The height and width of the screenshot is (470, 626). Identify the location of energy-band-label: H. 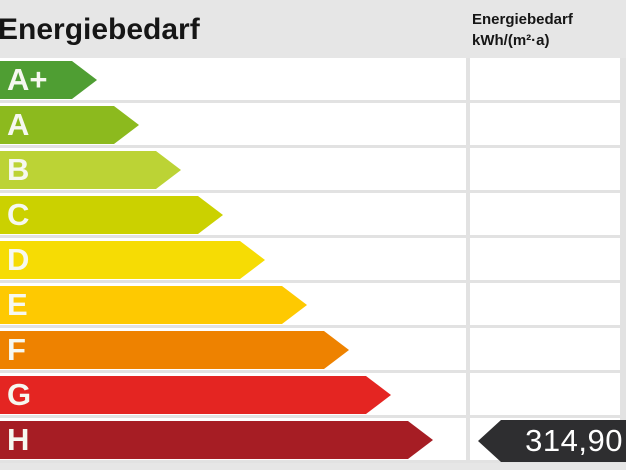
(18, 439).